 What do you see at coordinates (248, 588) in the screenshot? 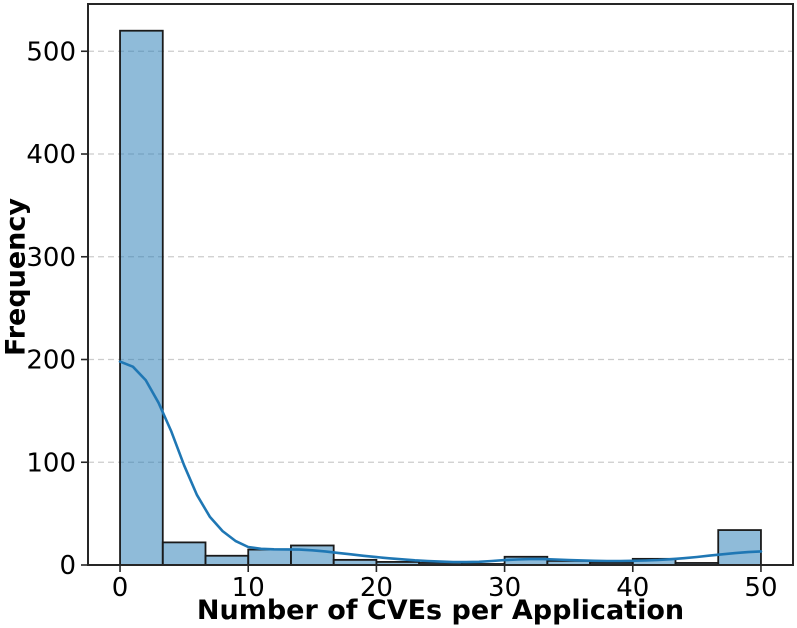
I see `x-tick-label: 10` at bounding box center [248, 588].